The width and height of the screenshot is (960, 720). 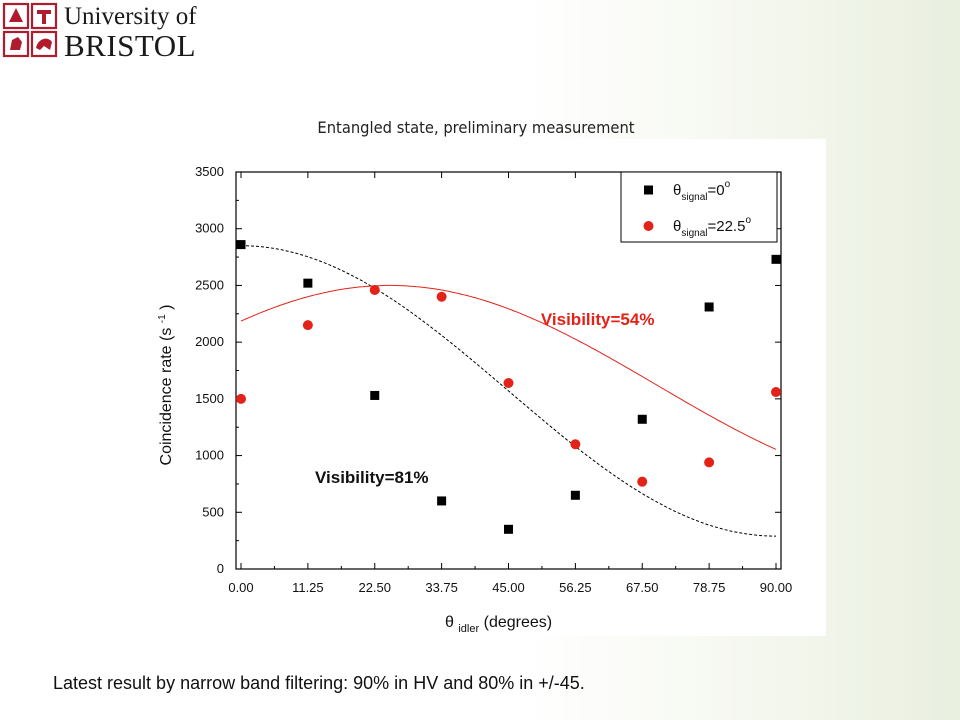 I want to click on x-tick-label: 67.50, so click(x=642, y=587).